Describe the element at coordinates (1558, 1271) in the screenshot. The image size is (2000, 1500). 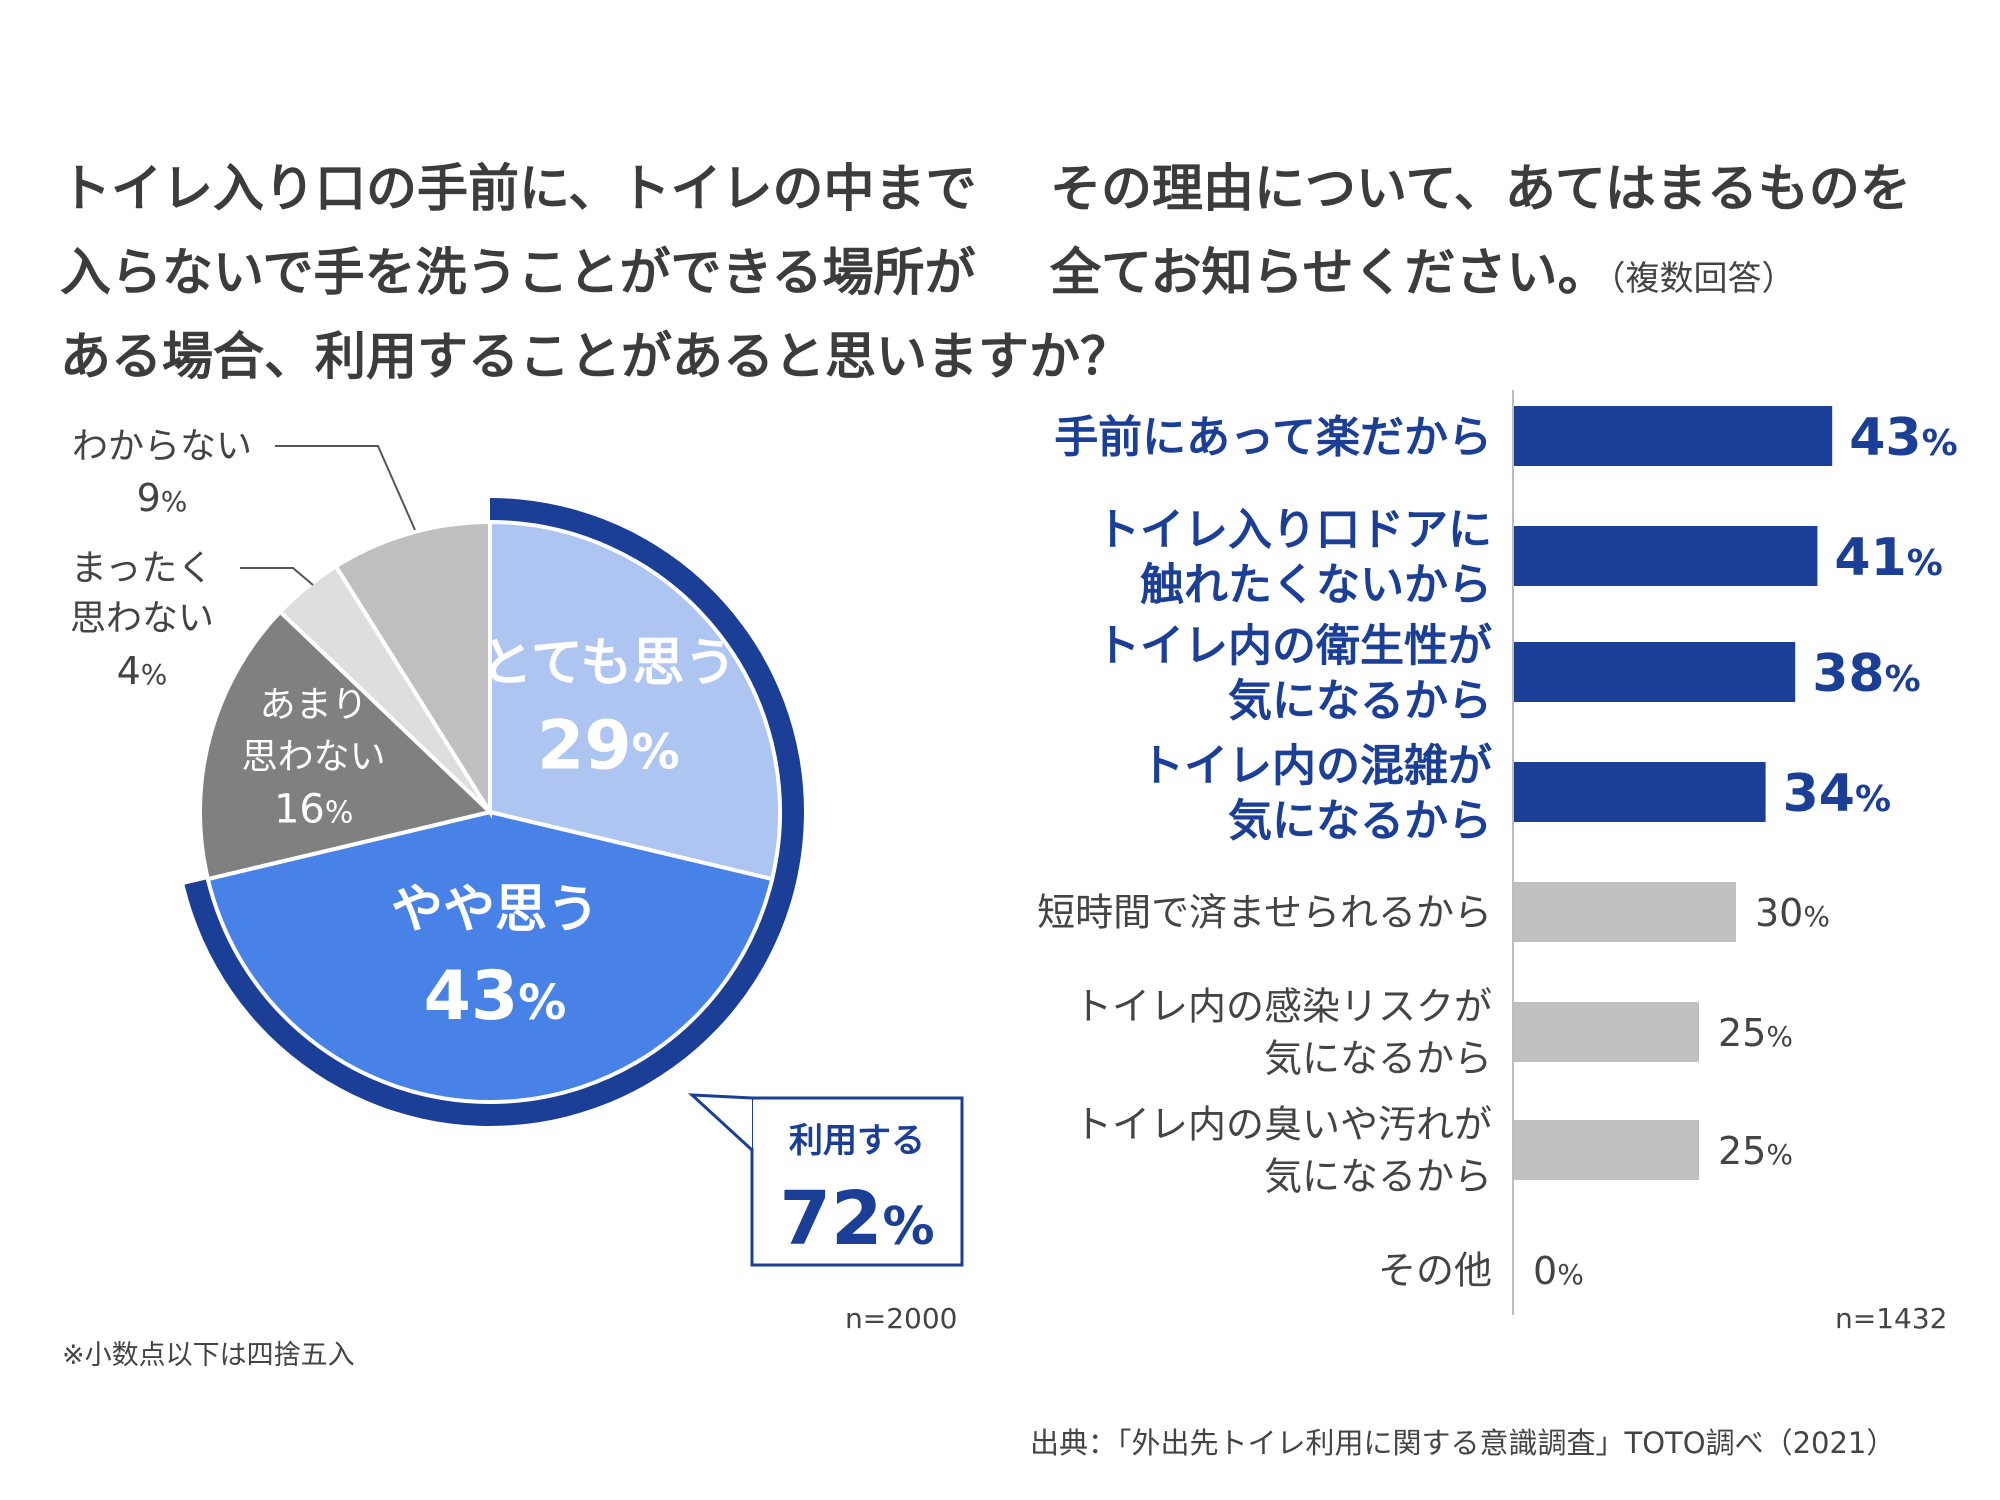
I see `bar-value-8: 0%` at that location.